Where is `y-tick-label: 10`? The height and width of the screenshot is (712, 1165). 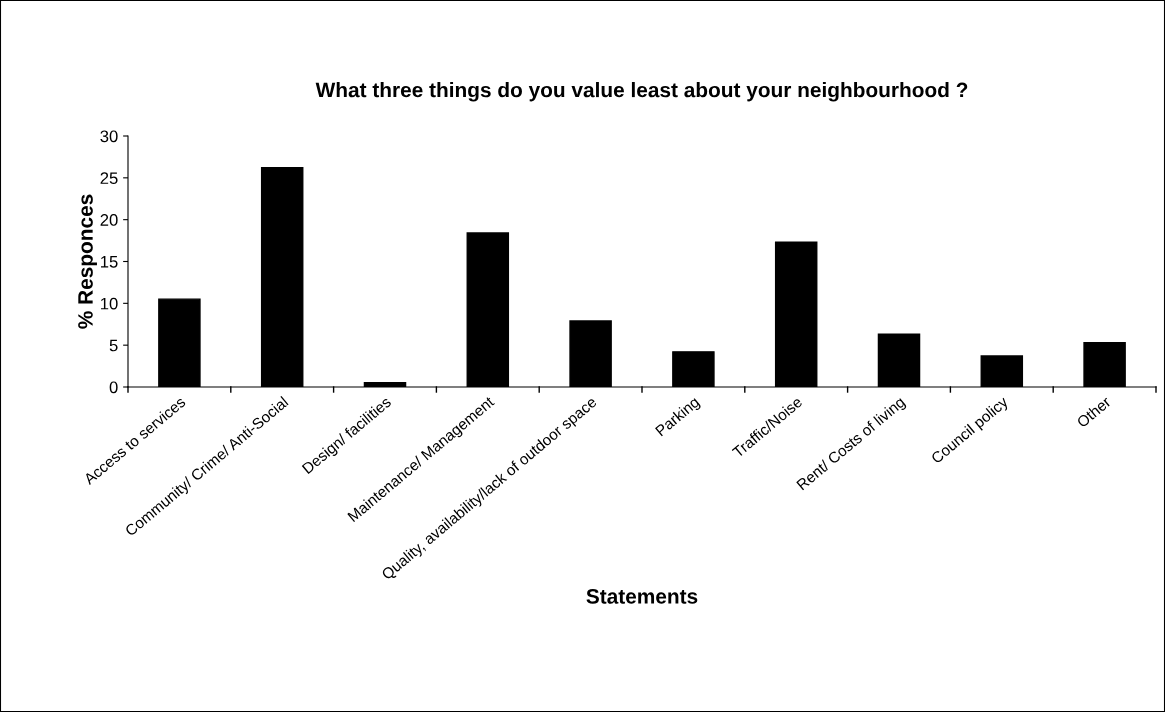
y-tick-label: 10 is located at coordinates (109, 303).